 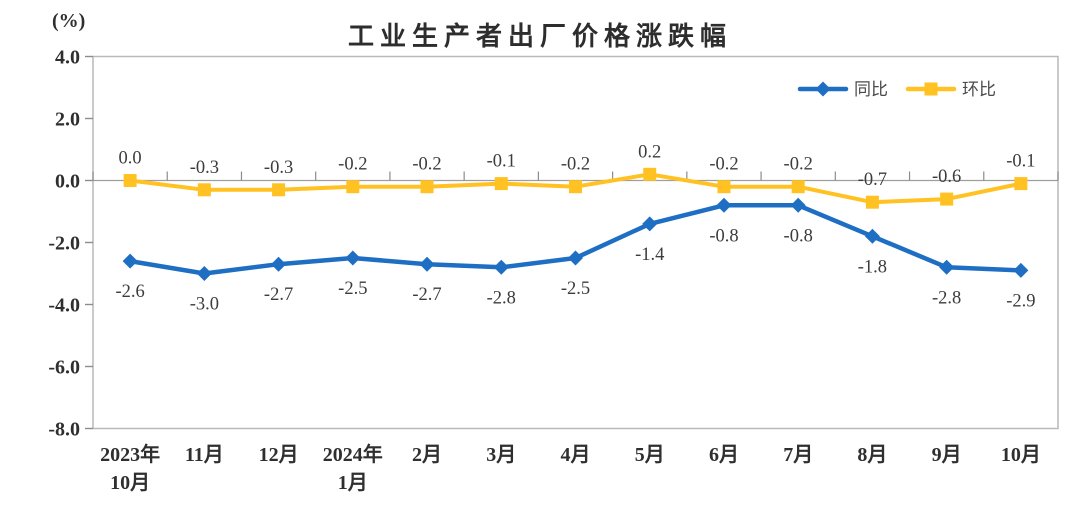 I want to click on y-axis-label: -8.0, so click(x=64, y=430).